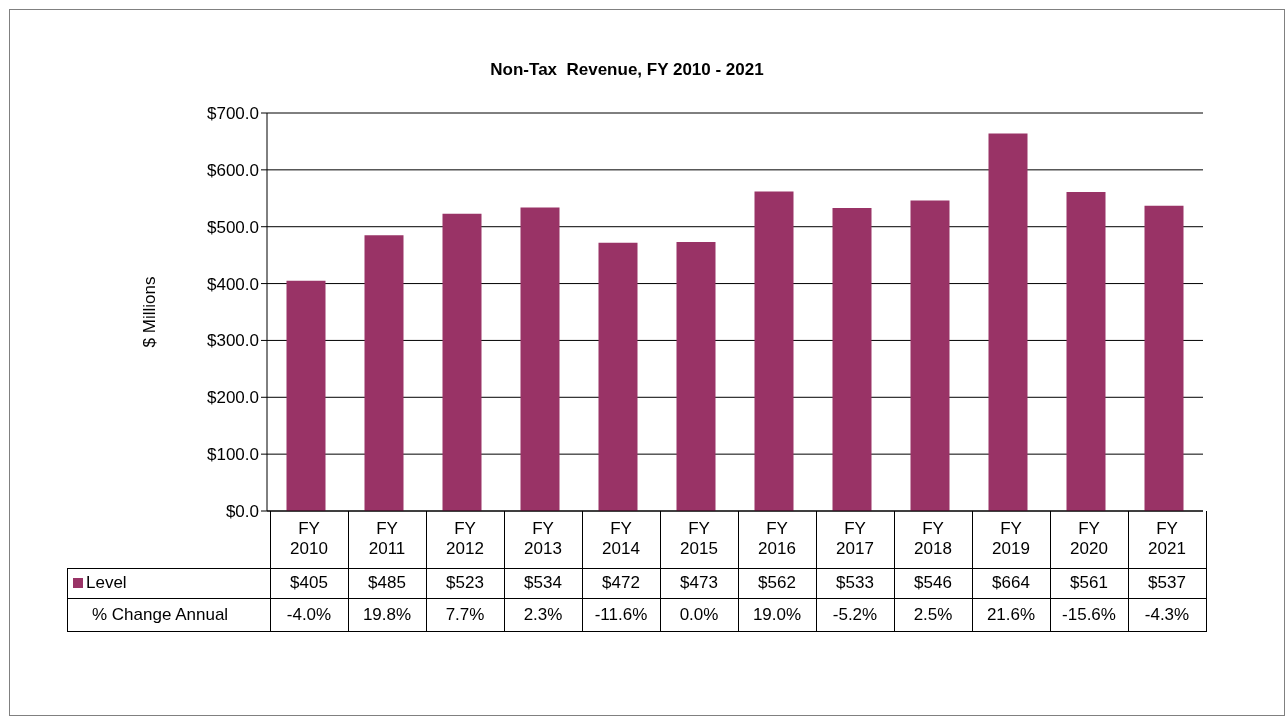 This screenshot has width=1286, height=717. What do you see at coordinates (150, 312) in the screenshot?
I see `y-axis-title: $ Millions` at bounding box center [150, 312].